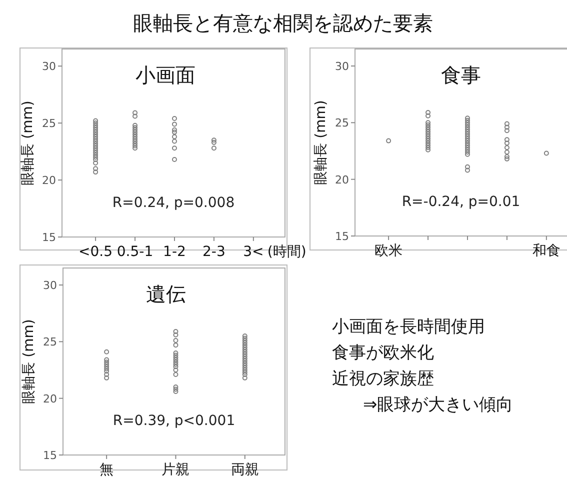  I want to click on text: 食事が欧米化, so click(383, 353).